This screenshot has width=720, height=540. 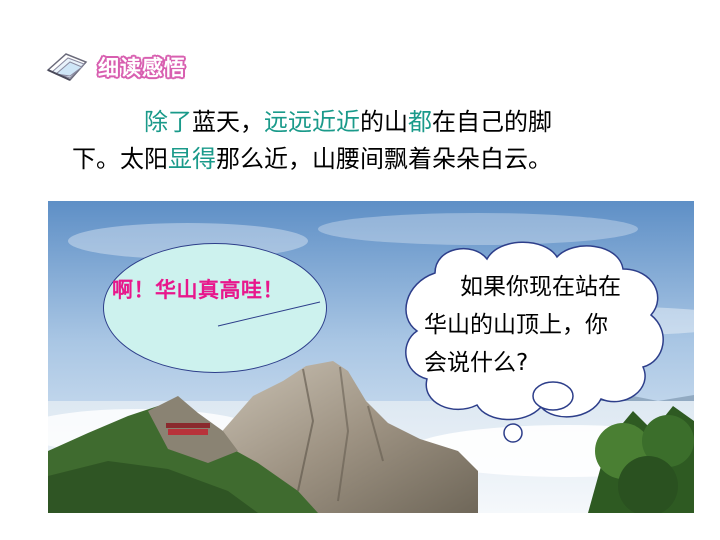 I want to click on thought-cloud, so click(x=534, y=342).